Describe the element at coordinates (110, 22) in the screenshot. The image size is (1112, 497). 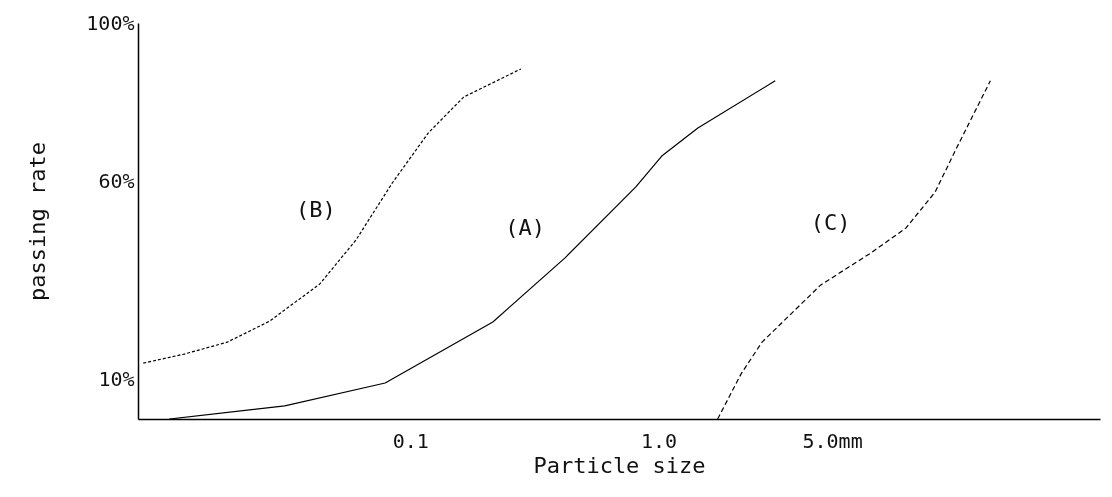
I see `y-tick-label: 100%` at that location.